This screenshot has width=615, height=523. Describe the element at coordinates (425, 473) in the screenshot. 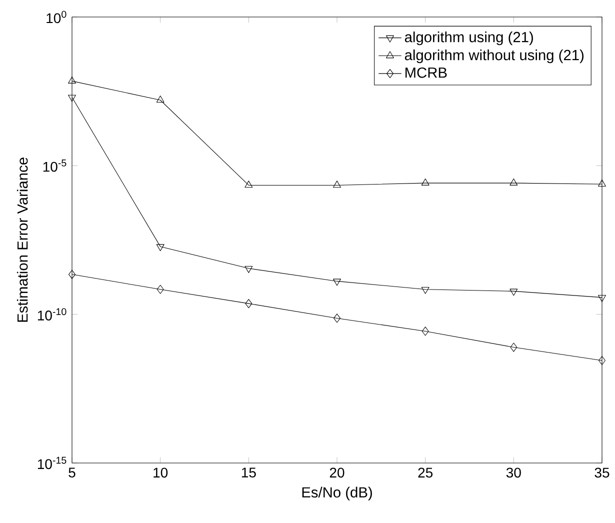

I see `x-tick-label: 25` at that location.